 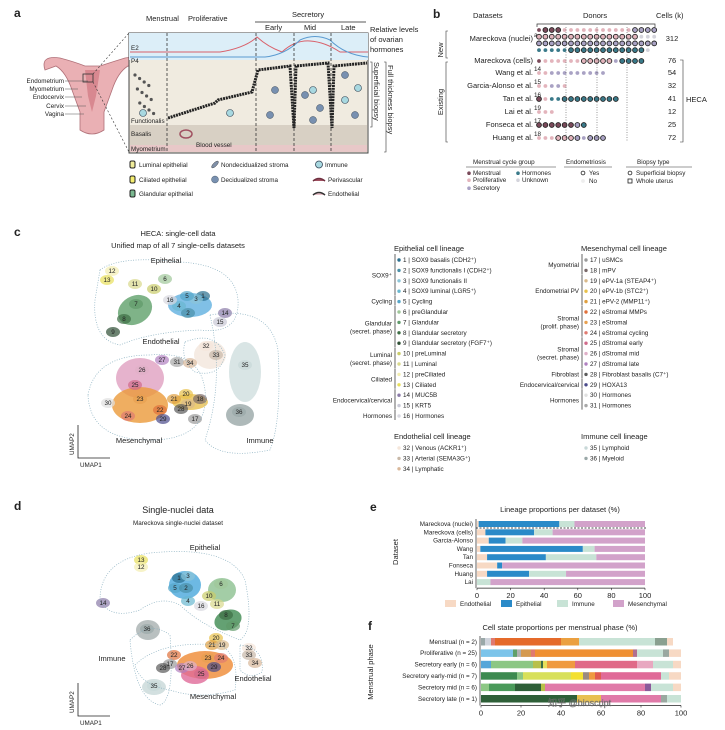 I want to click on cell-type-name: Hormones, so click(x=616, y=395).